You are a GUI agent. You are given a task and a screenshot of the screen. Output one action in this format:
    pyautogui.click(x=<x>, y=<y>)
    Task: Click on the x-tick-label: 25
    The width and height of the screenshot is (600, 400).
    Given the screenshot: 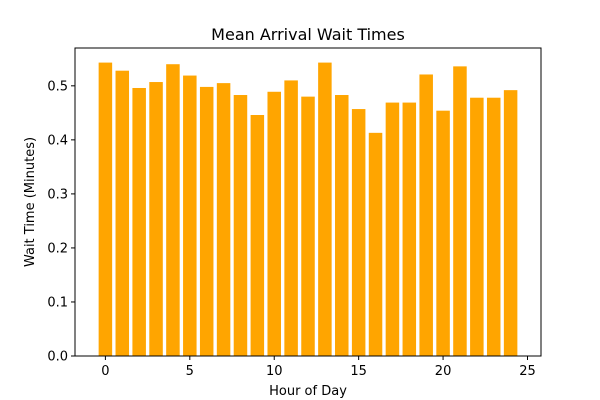 What is the action you would take?
    pyautogui.click(x=527, y=371)
    